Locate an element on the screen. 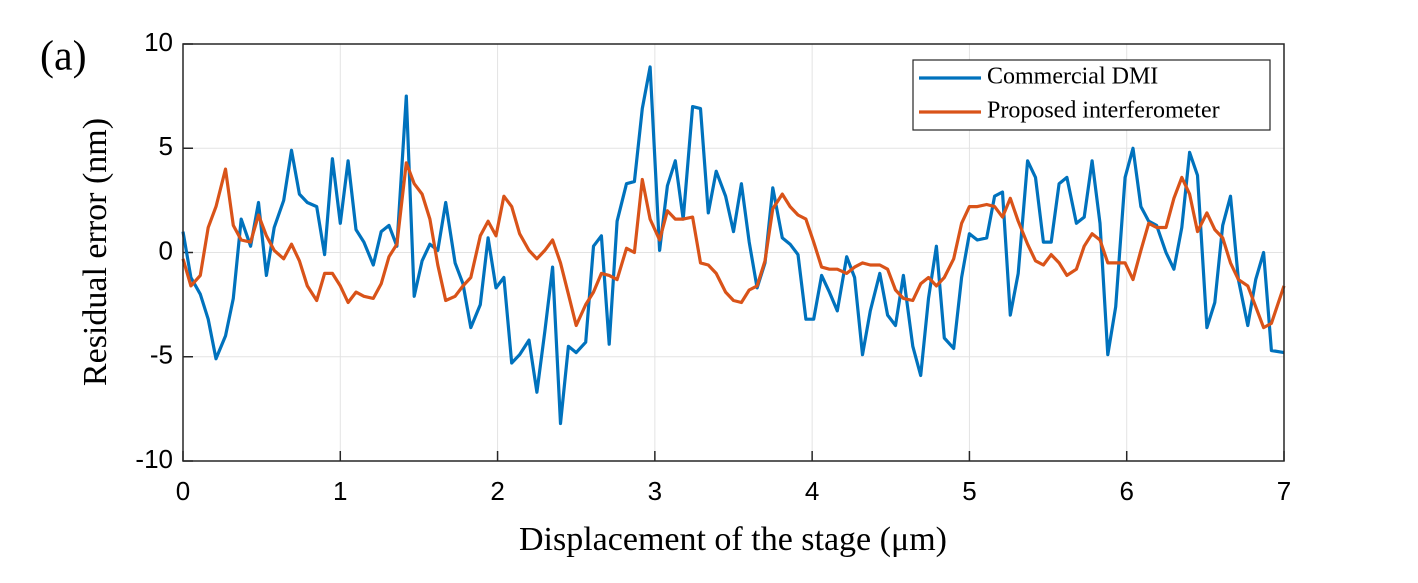 The height and width of the screenshot is (583, 1418). x-tick-label: 7 is located at coordinates (1284, 491).